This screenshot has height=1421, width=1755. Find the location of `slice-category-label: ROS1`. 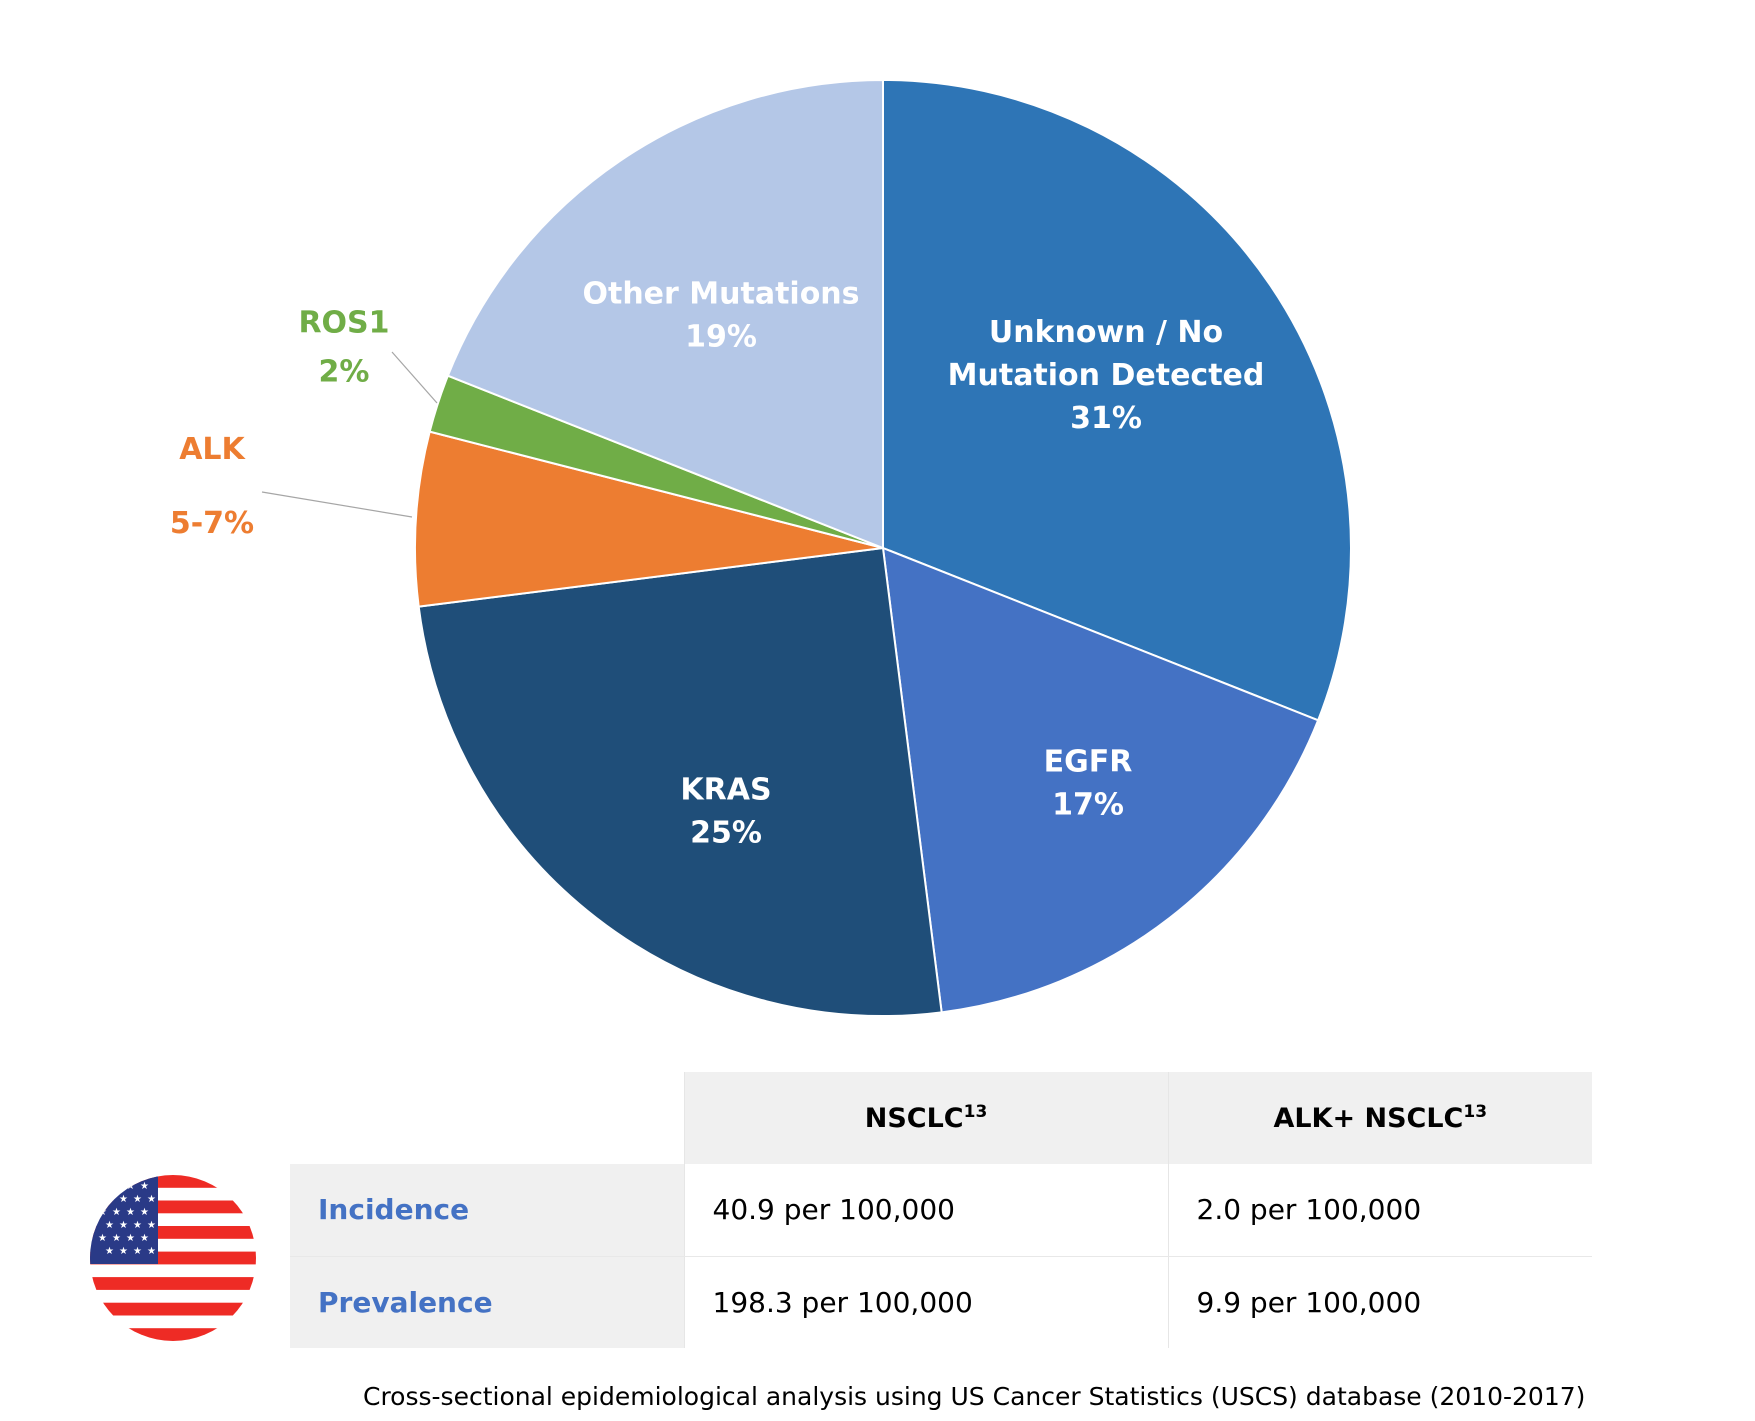

slice-category-label: ROS1 is located at coordinates (343, 323).